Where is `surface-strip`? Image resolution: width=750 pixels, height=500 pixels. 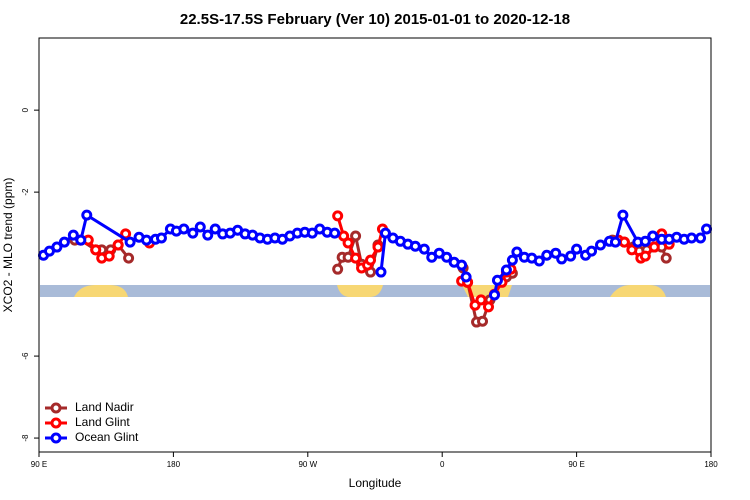
surface-strip is located at coordinates (375, 291).